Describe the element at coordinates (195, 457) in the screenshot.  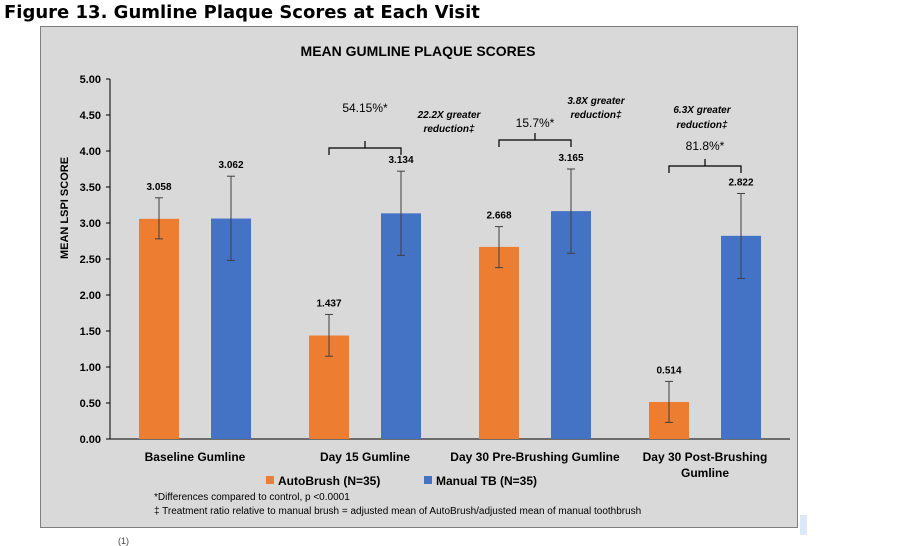
I see `category-label: Baseline Gumline` at that location.